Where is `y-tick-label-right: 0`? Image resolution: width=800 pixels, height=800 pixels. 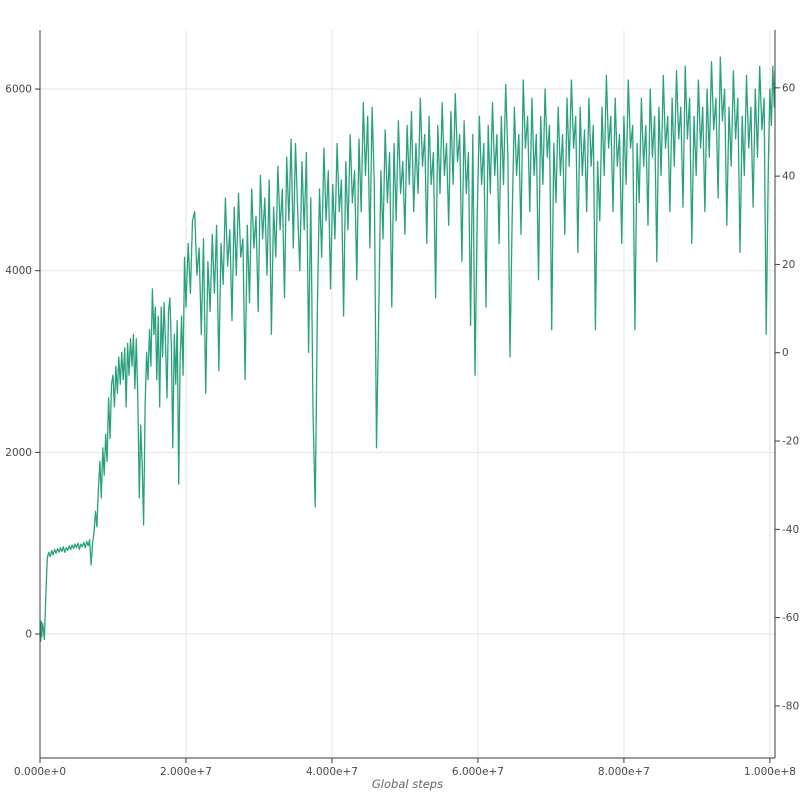 y-tick-label-right: 0 is located at coordinates (785, 353).